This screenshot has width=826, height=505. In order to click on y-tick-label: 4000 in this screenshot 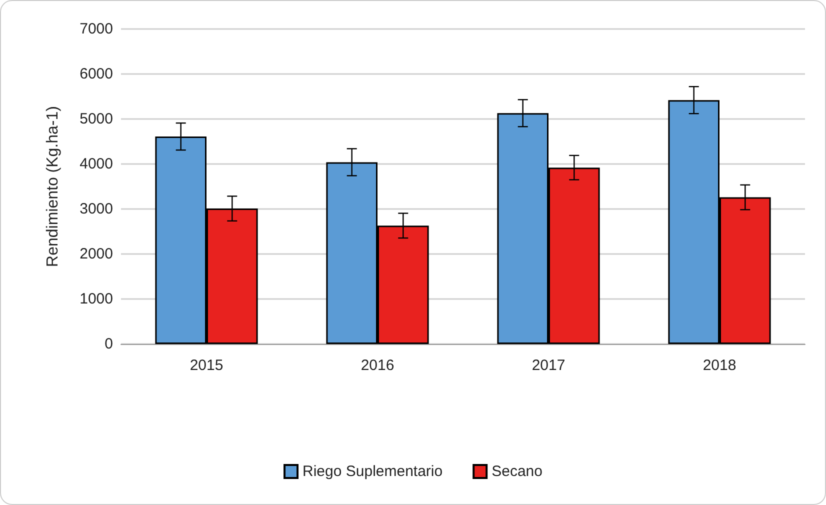, I will do `click(96, 164)`.